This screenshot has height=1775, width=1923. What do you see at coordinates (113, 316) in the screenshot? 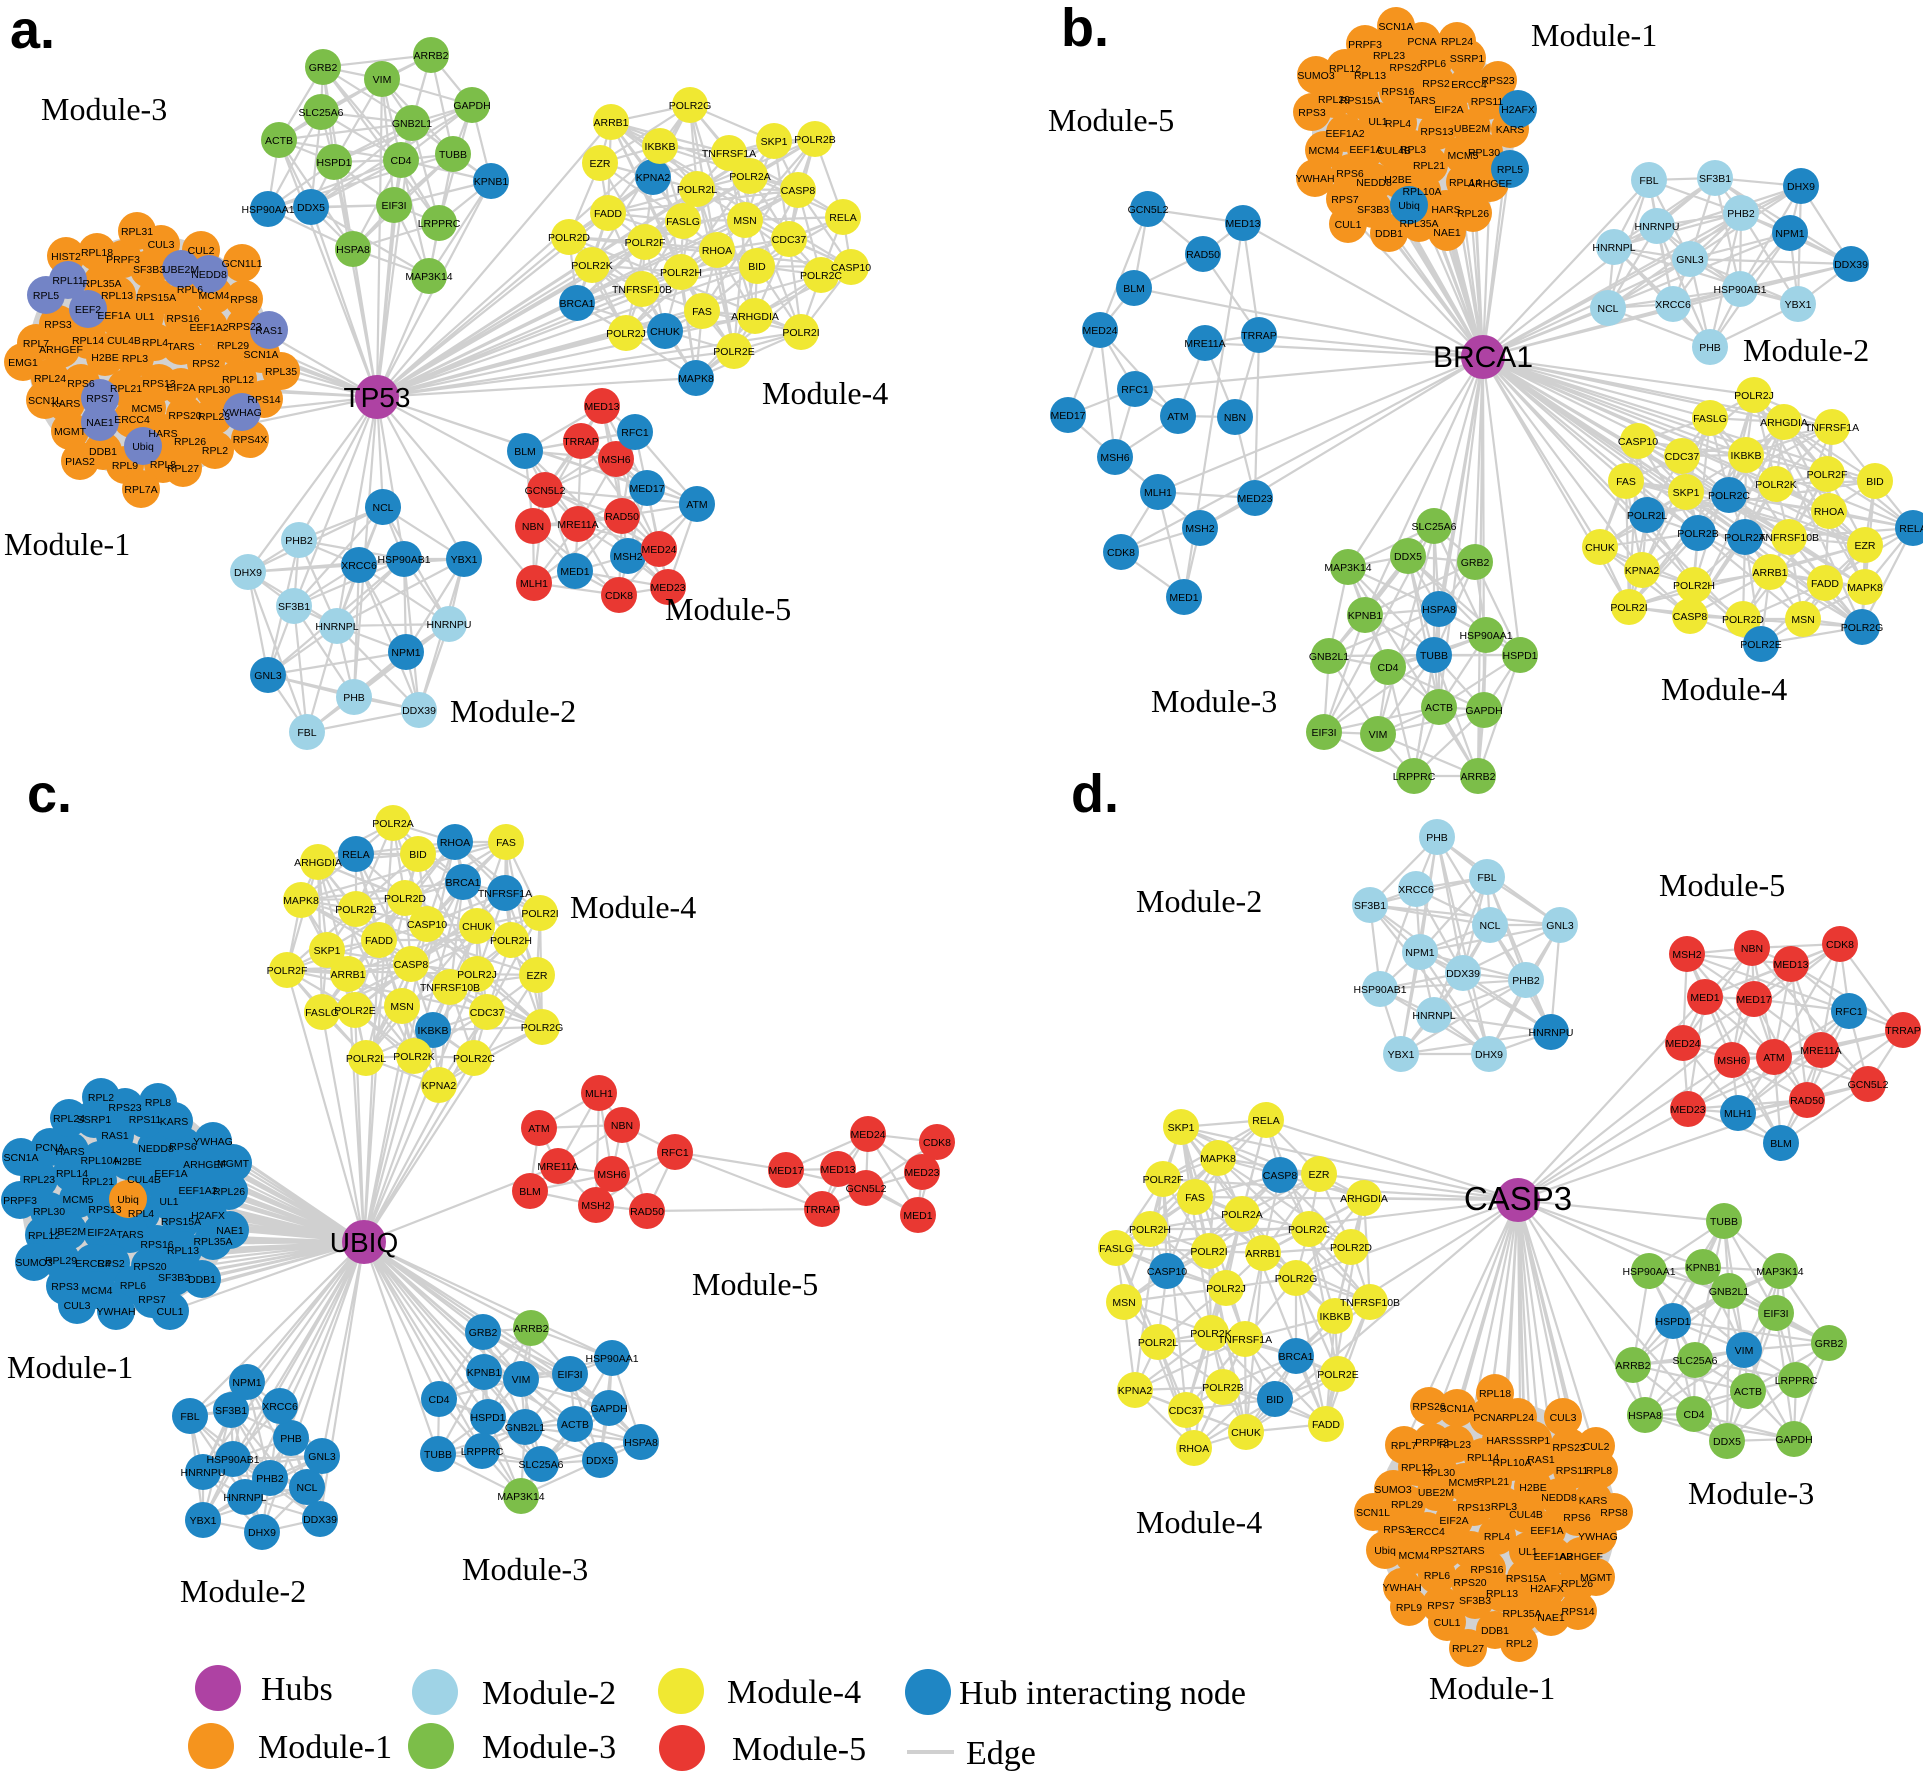
I see `svg-text: EEF1A` at bounding box center [113, 316].